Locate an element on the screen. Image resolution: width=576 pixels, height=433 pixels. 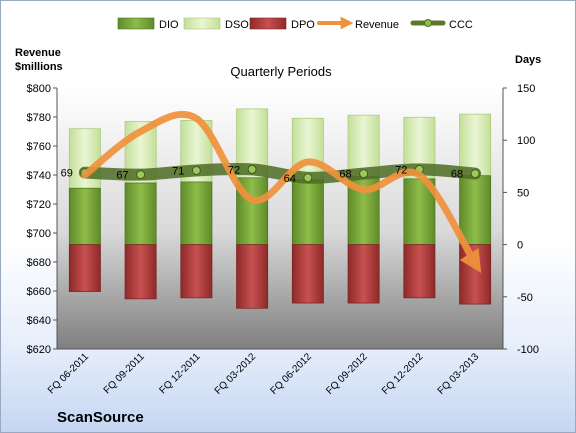
ccc-data-label: 71 is located at coordinates (178, 171).